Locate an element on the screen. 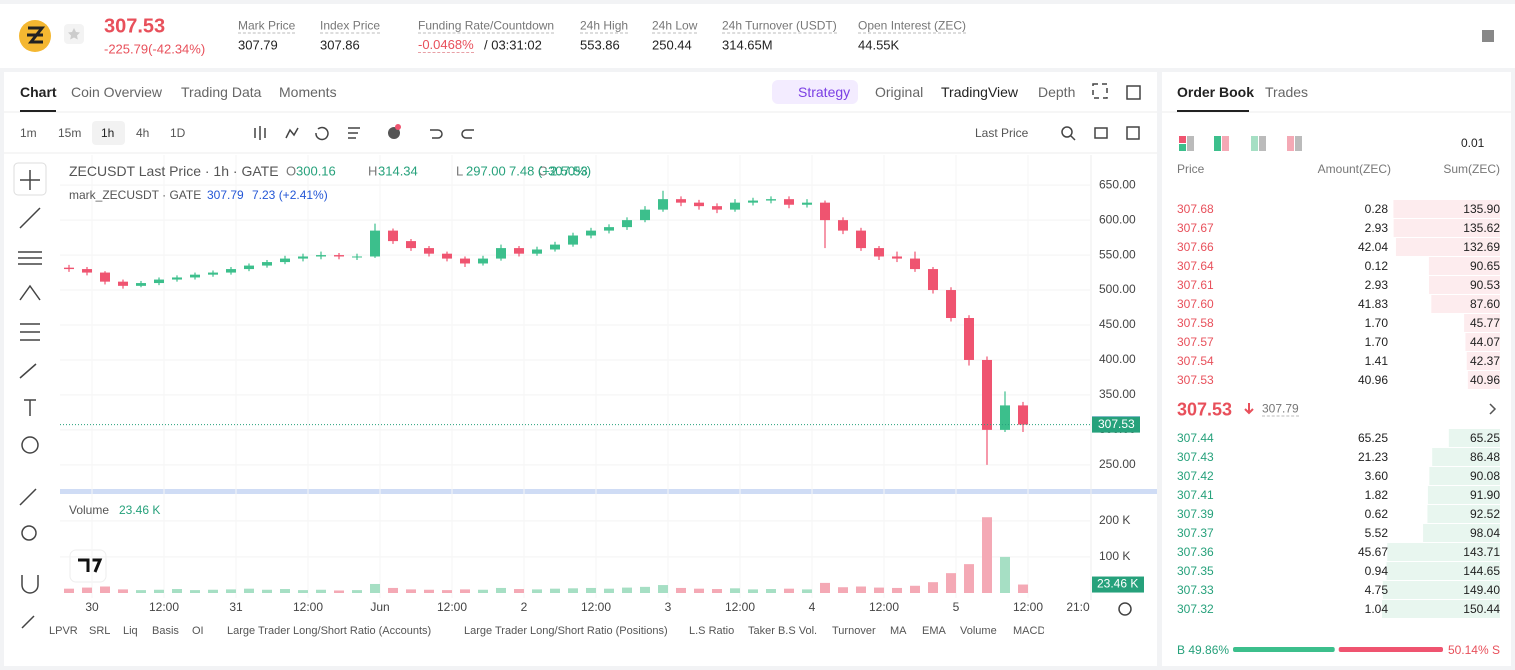 This screenshot has width=1515, height=670. ob-header: Price is located at coordinates (1191, 169).